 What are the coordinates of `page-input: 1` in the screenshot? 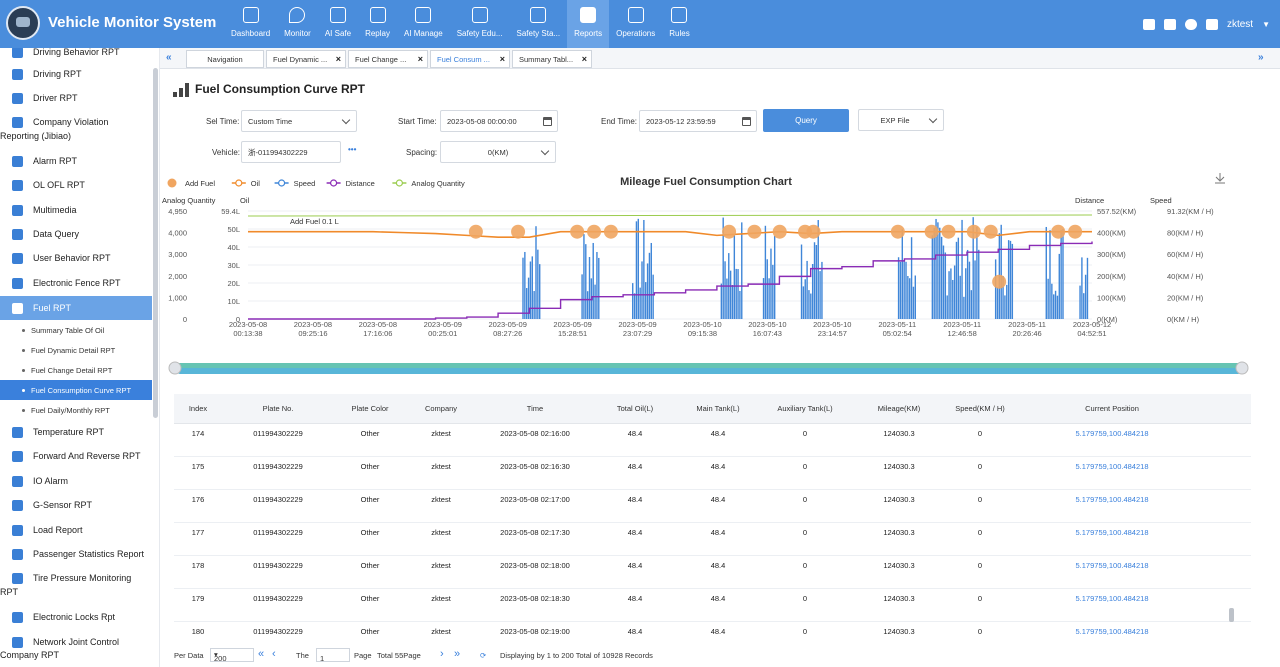 It's located at (333, 655).